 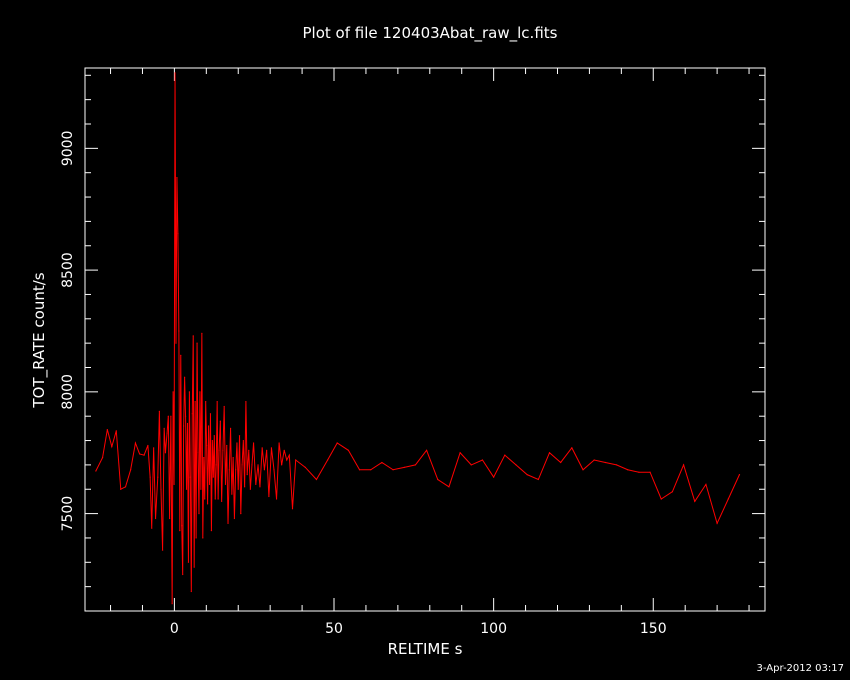 I want to click on y-tick-label: 8000, so click(x=68, y=392).